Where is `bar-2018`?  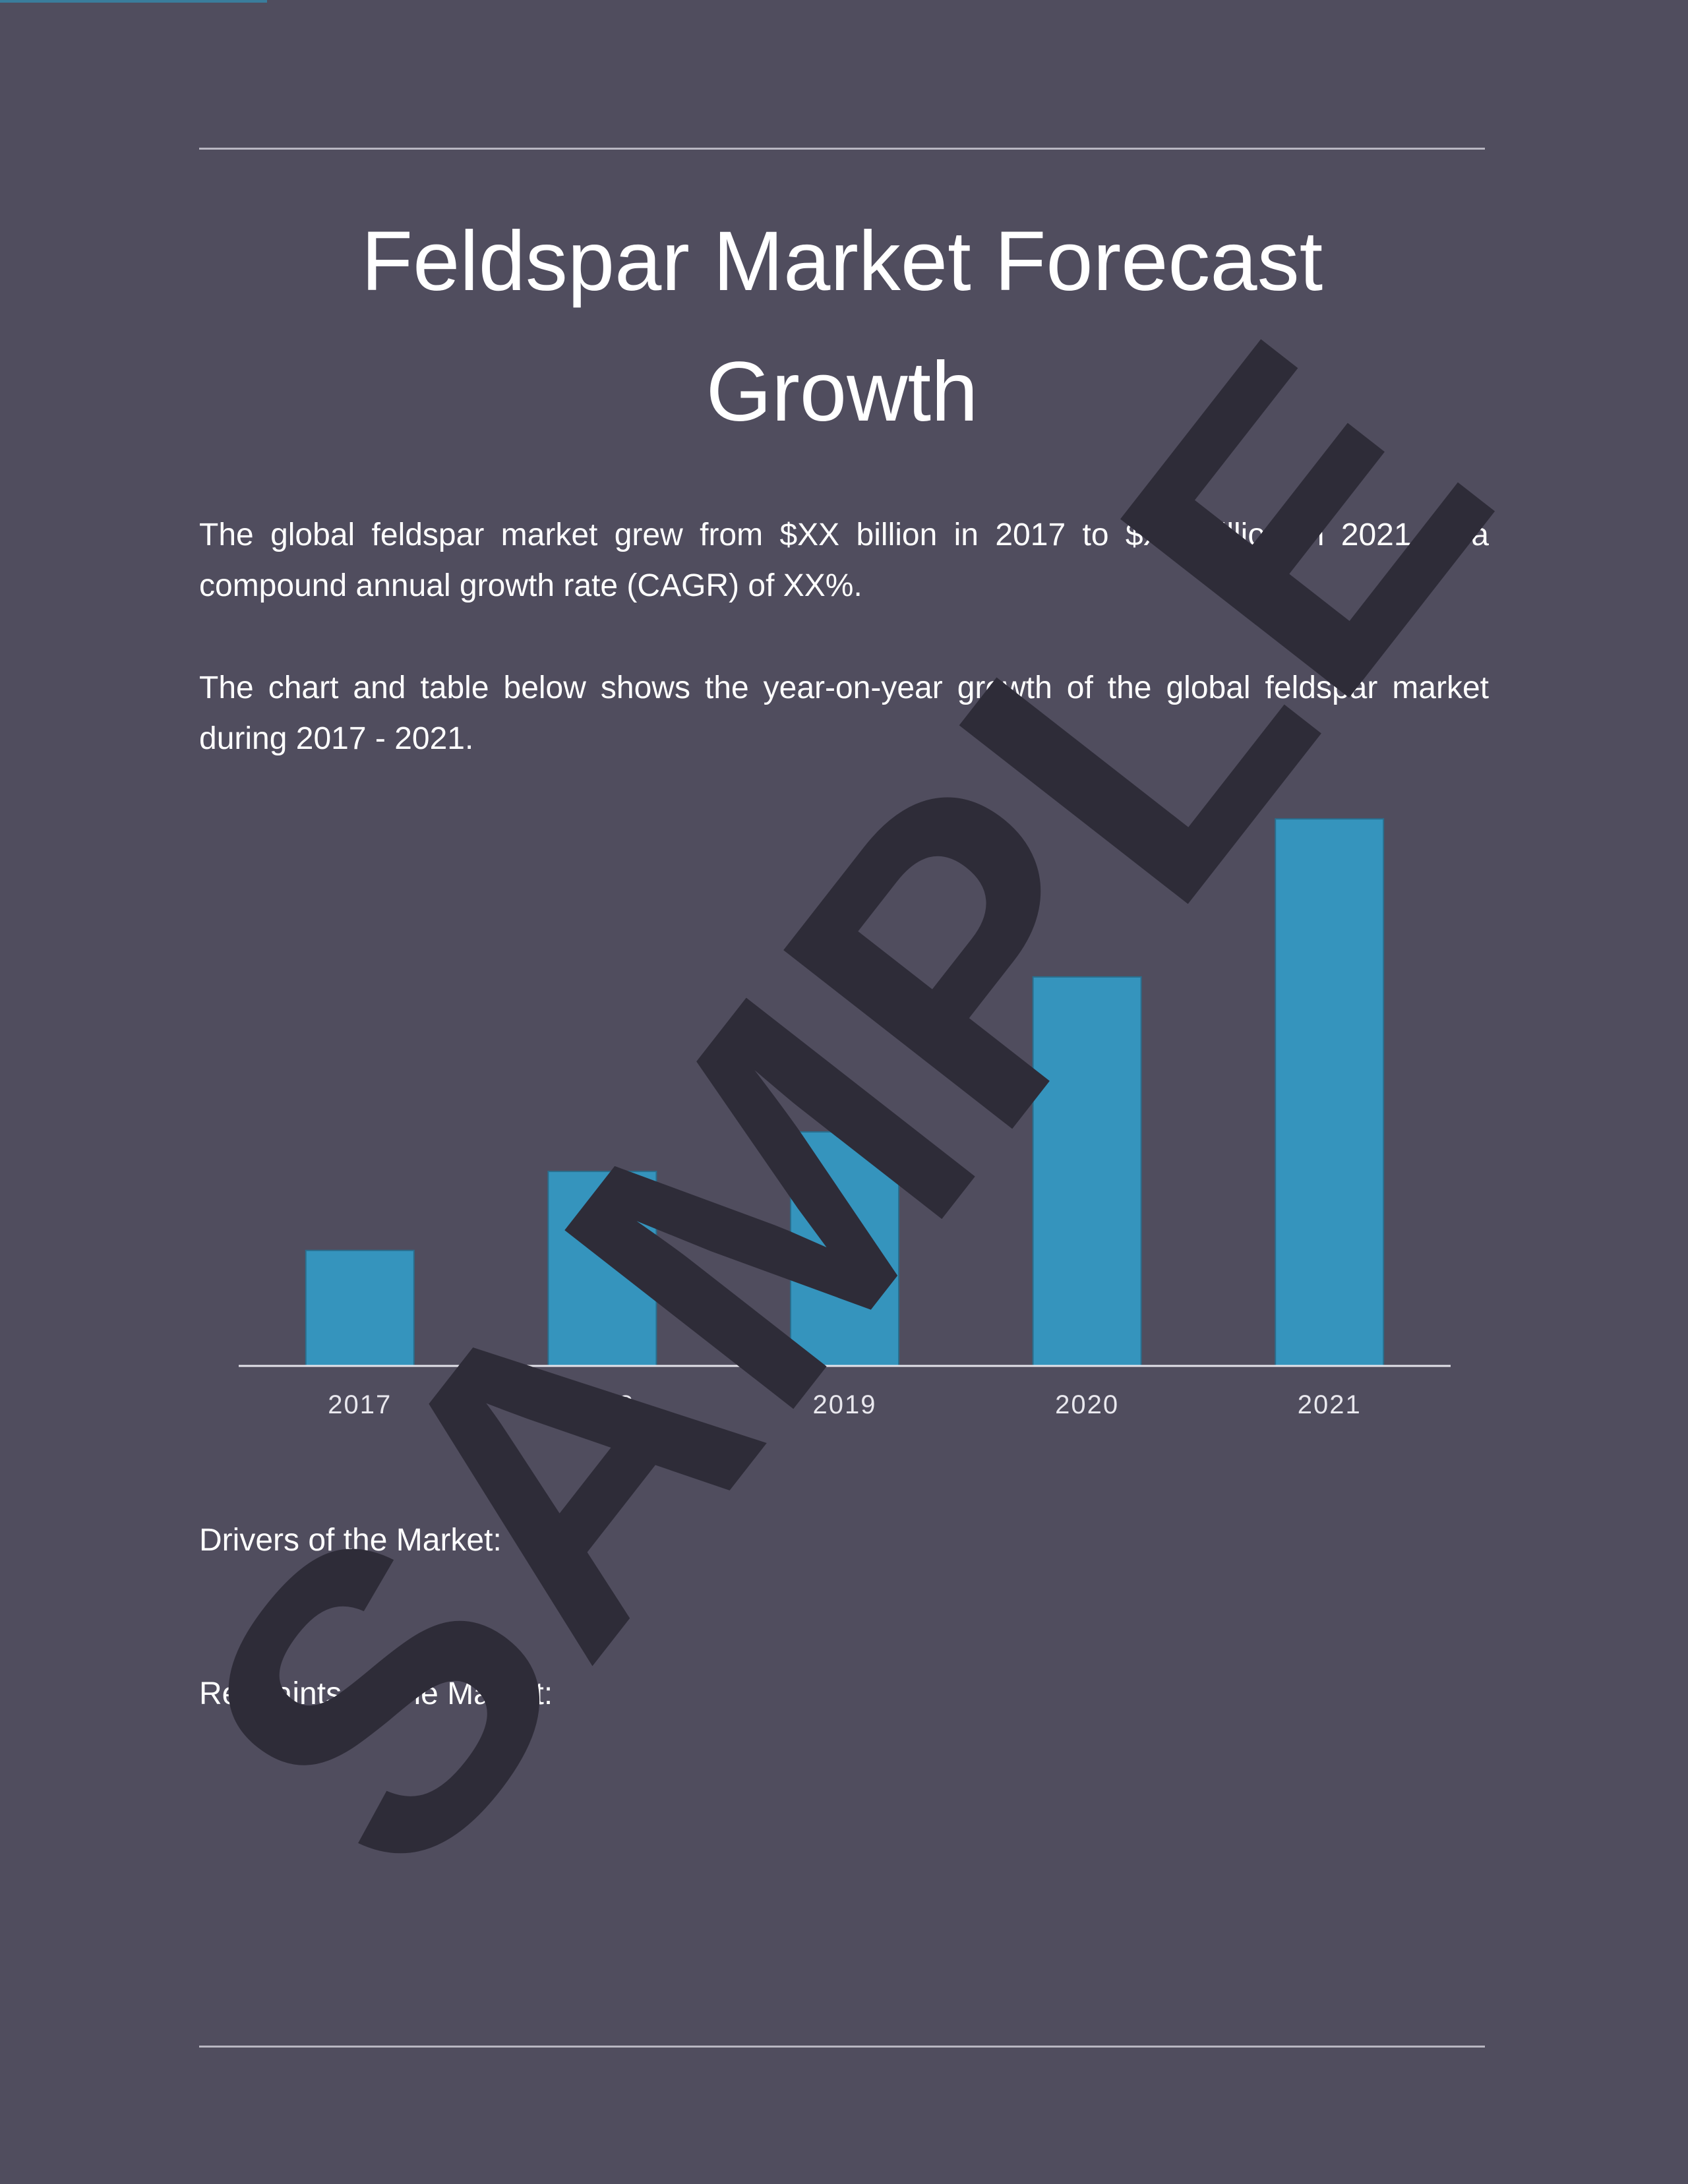 bar-2018 is located at coordinates (602, 1268).